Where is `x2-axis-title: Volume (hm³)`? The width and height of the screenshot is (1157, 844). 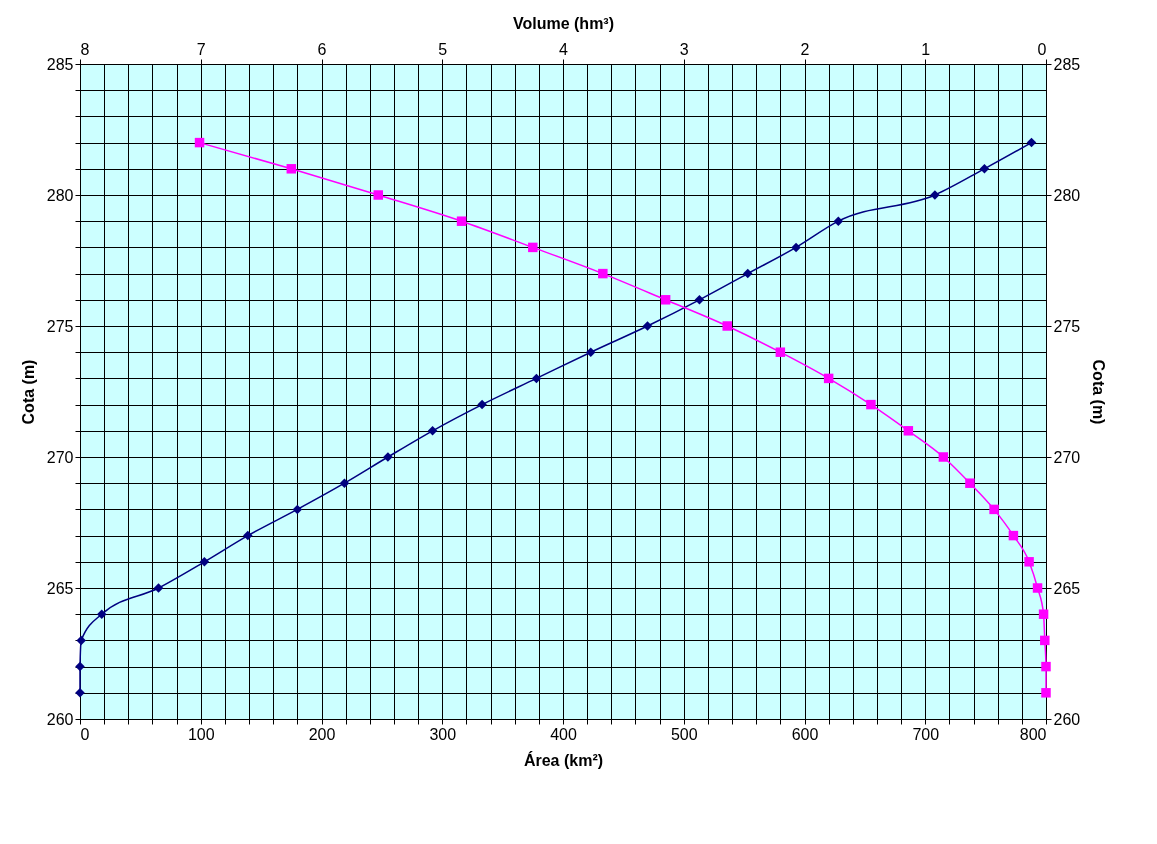
x2-axis-title: Volume (hm³) is located at coordinates (563, 23).